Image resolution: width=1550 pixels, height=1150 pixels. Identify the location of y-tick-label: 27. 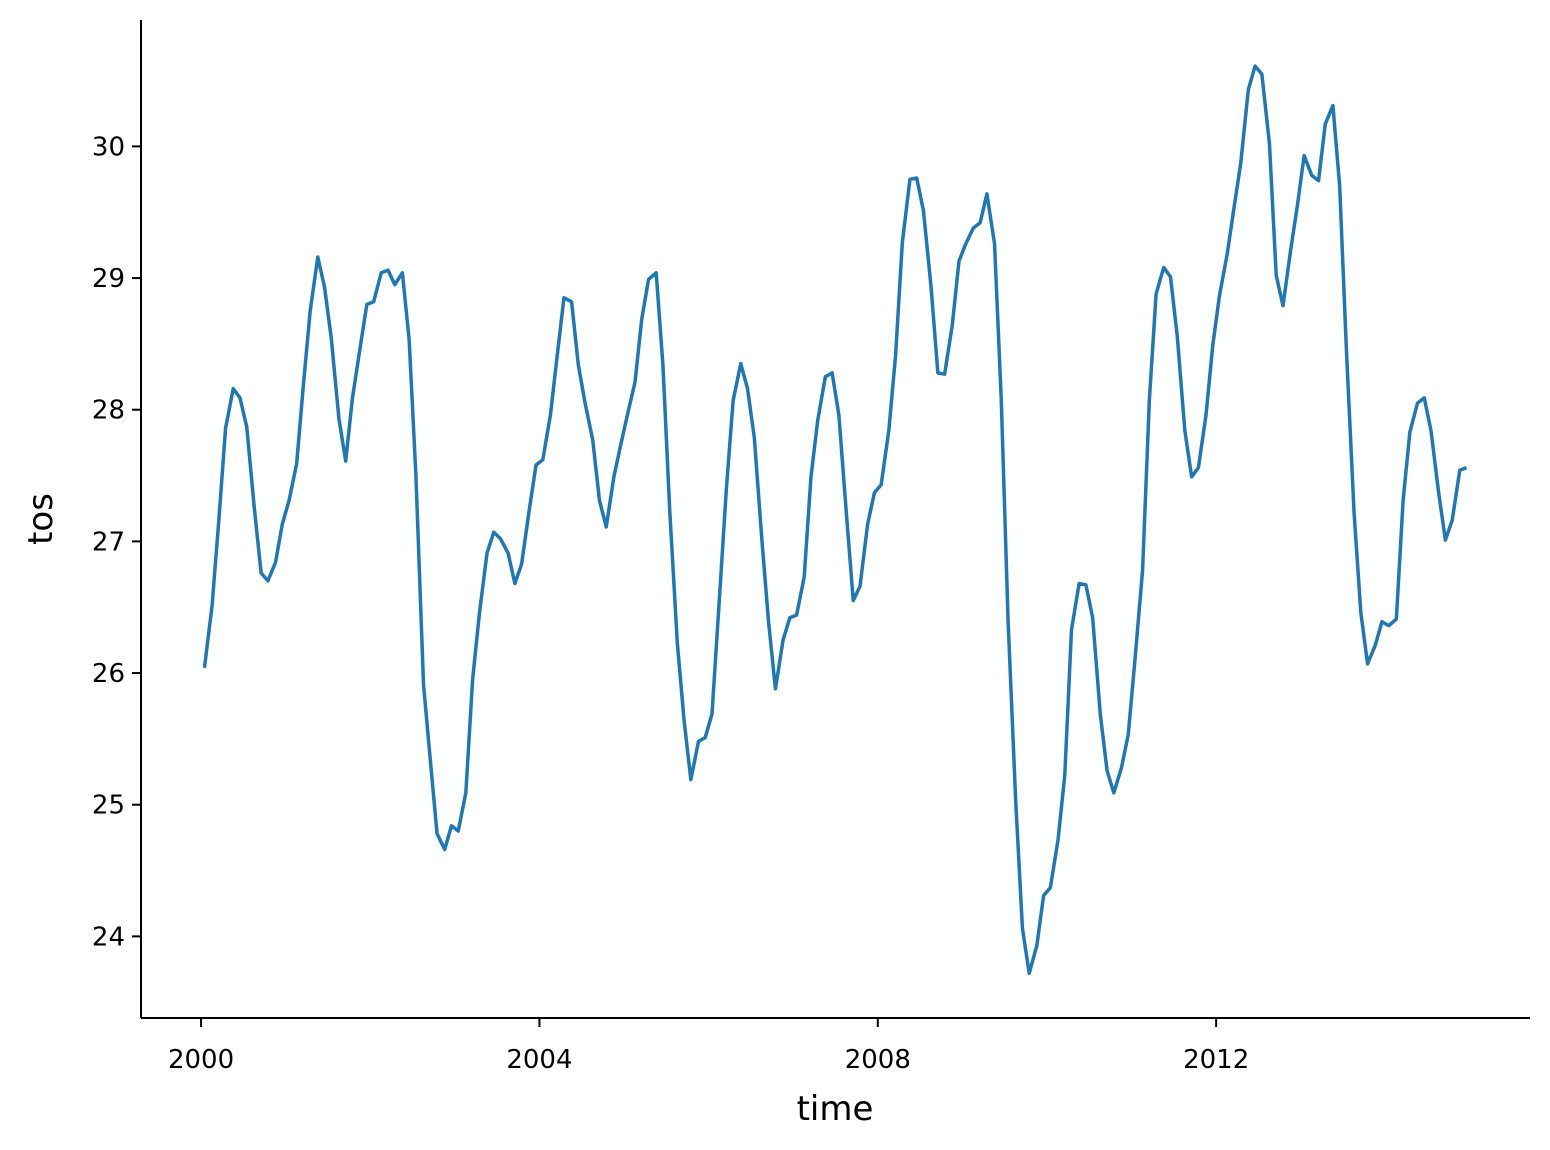
(108, 542).